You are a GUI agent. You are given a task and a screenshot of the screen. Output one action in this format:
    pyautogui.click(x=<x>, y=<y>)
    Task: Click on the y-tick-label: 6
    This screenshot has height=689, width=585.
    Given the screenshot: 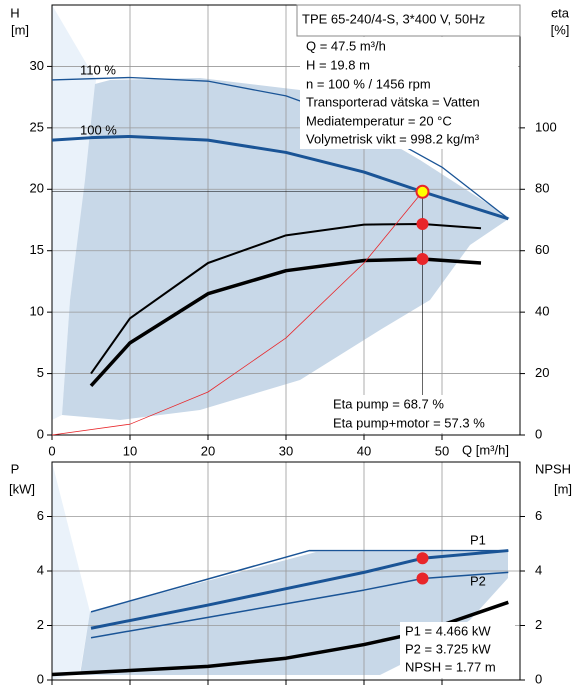 What is the action you would take?
    pyautogui.click(x=40, y=515)
    